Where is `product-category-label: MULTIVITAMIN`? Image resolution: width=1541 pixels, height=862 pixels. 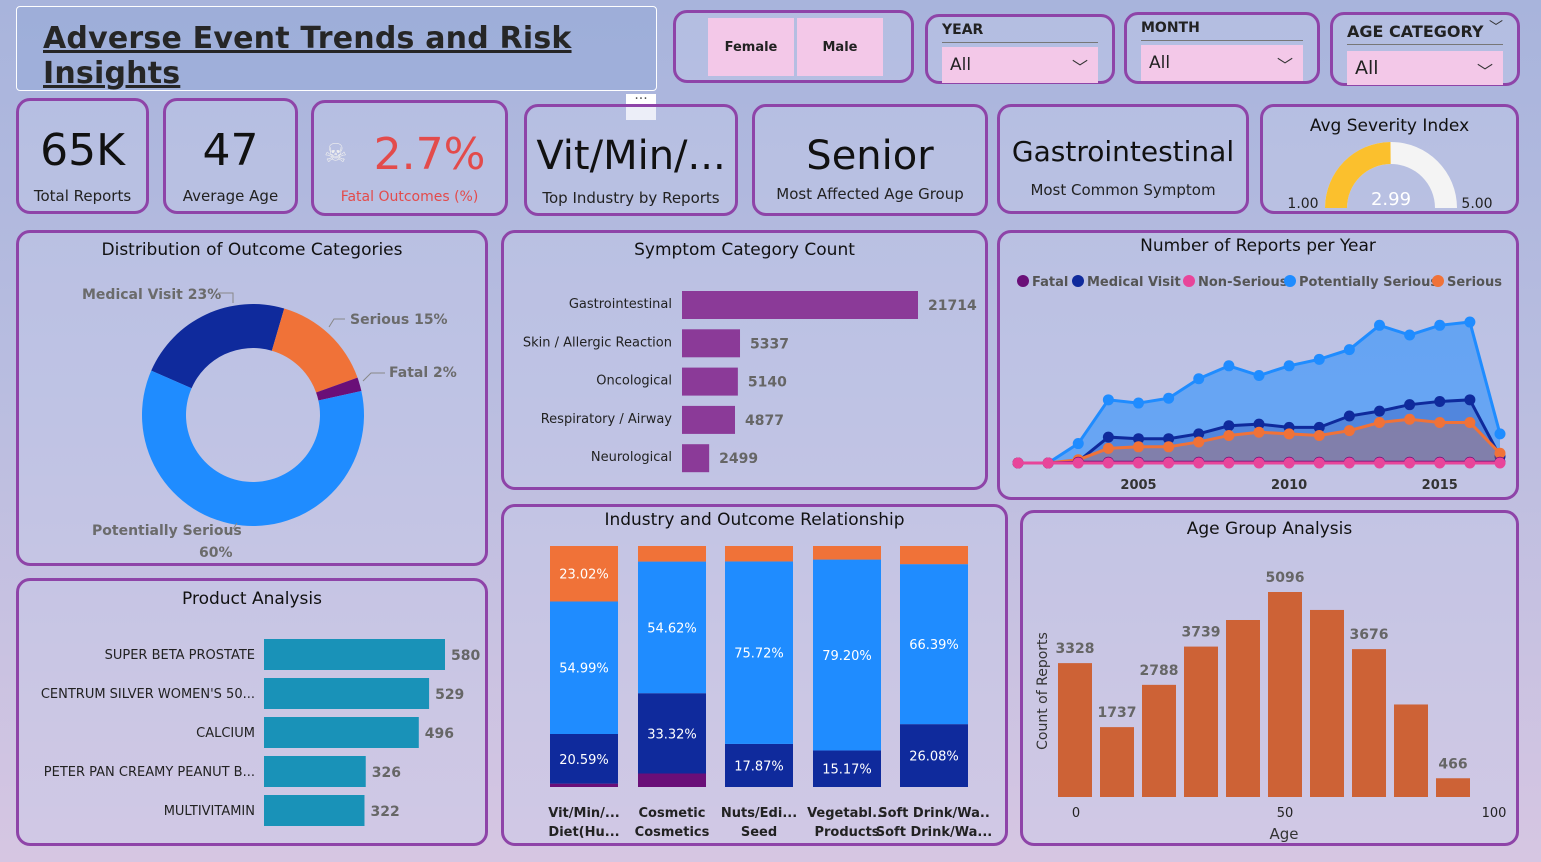 product-category-label: MULTIVITAMIN is located at coordinates (209, 811).